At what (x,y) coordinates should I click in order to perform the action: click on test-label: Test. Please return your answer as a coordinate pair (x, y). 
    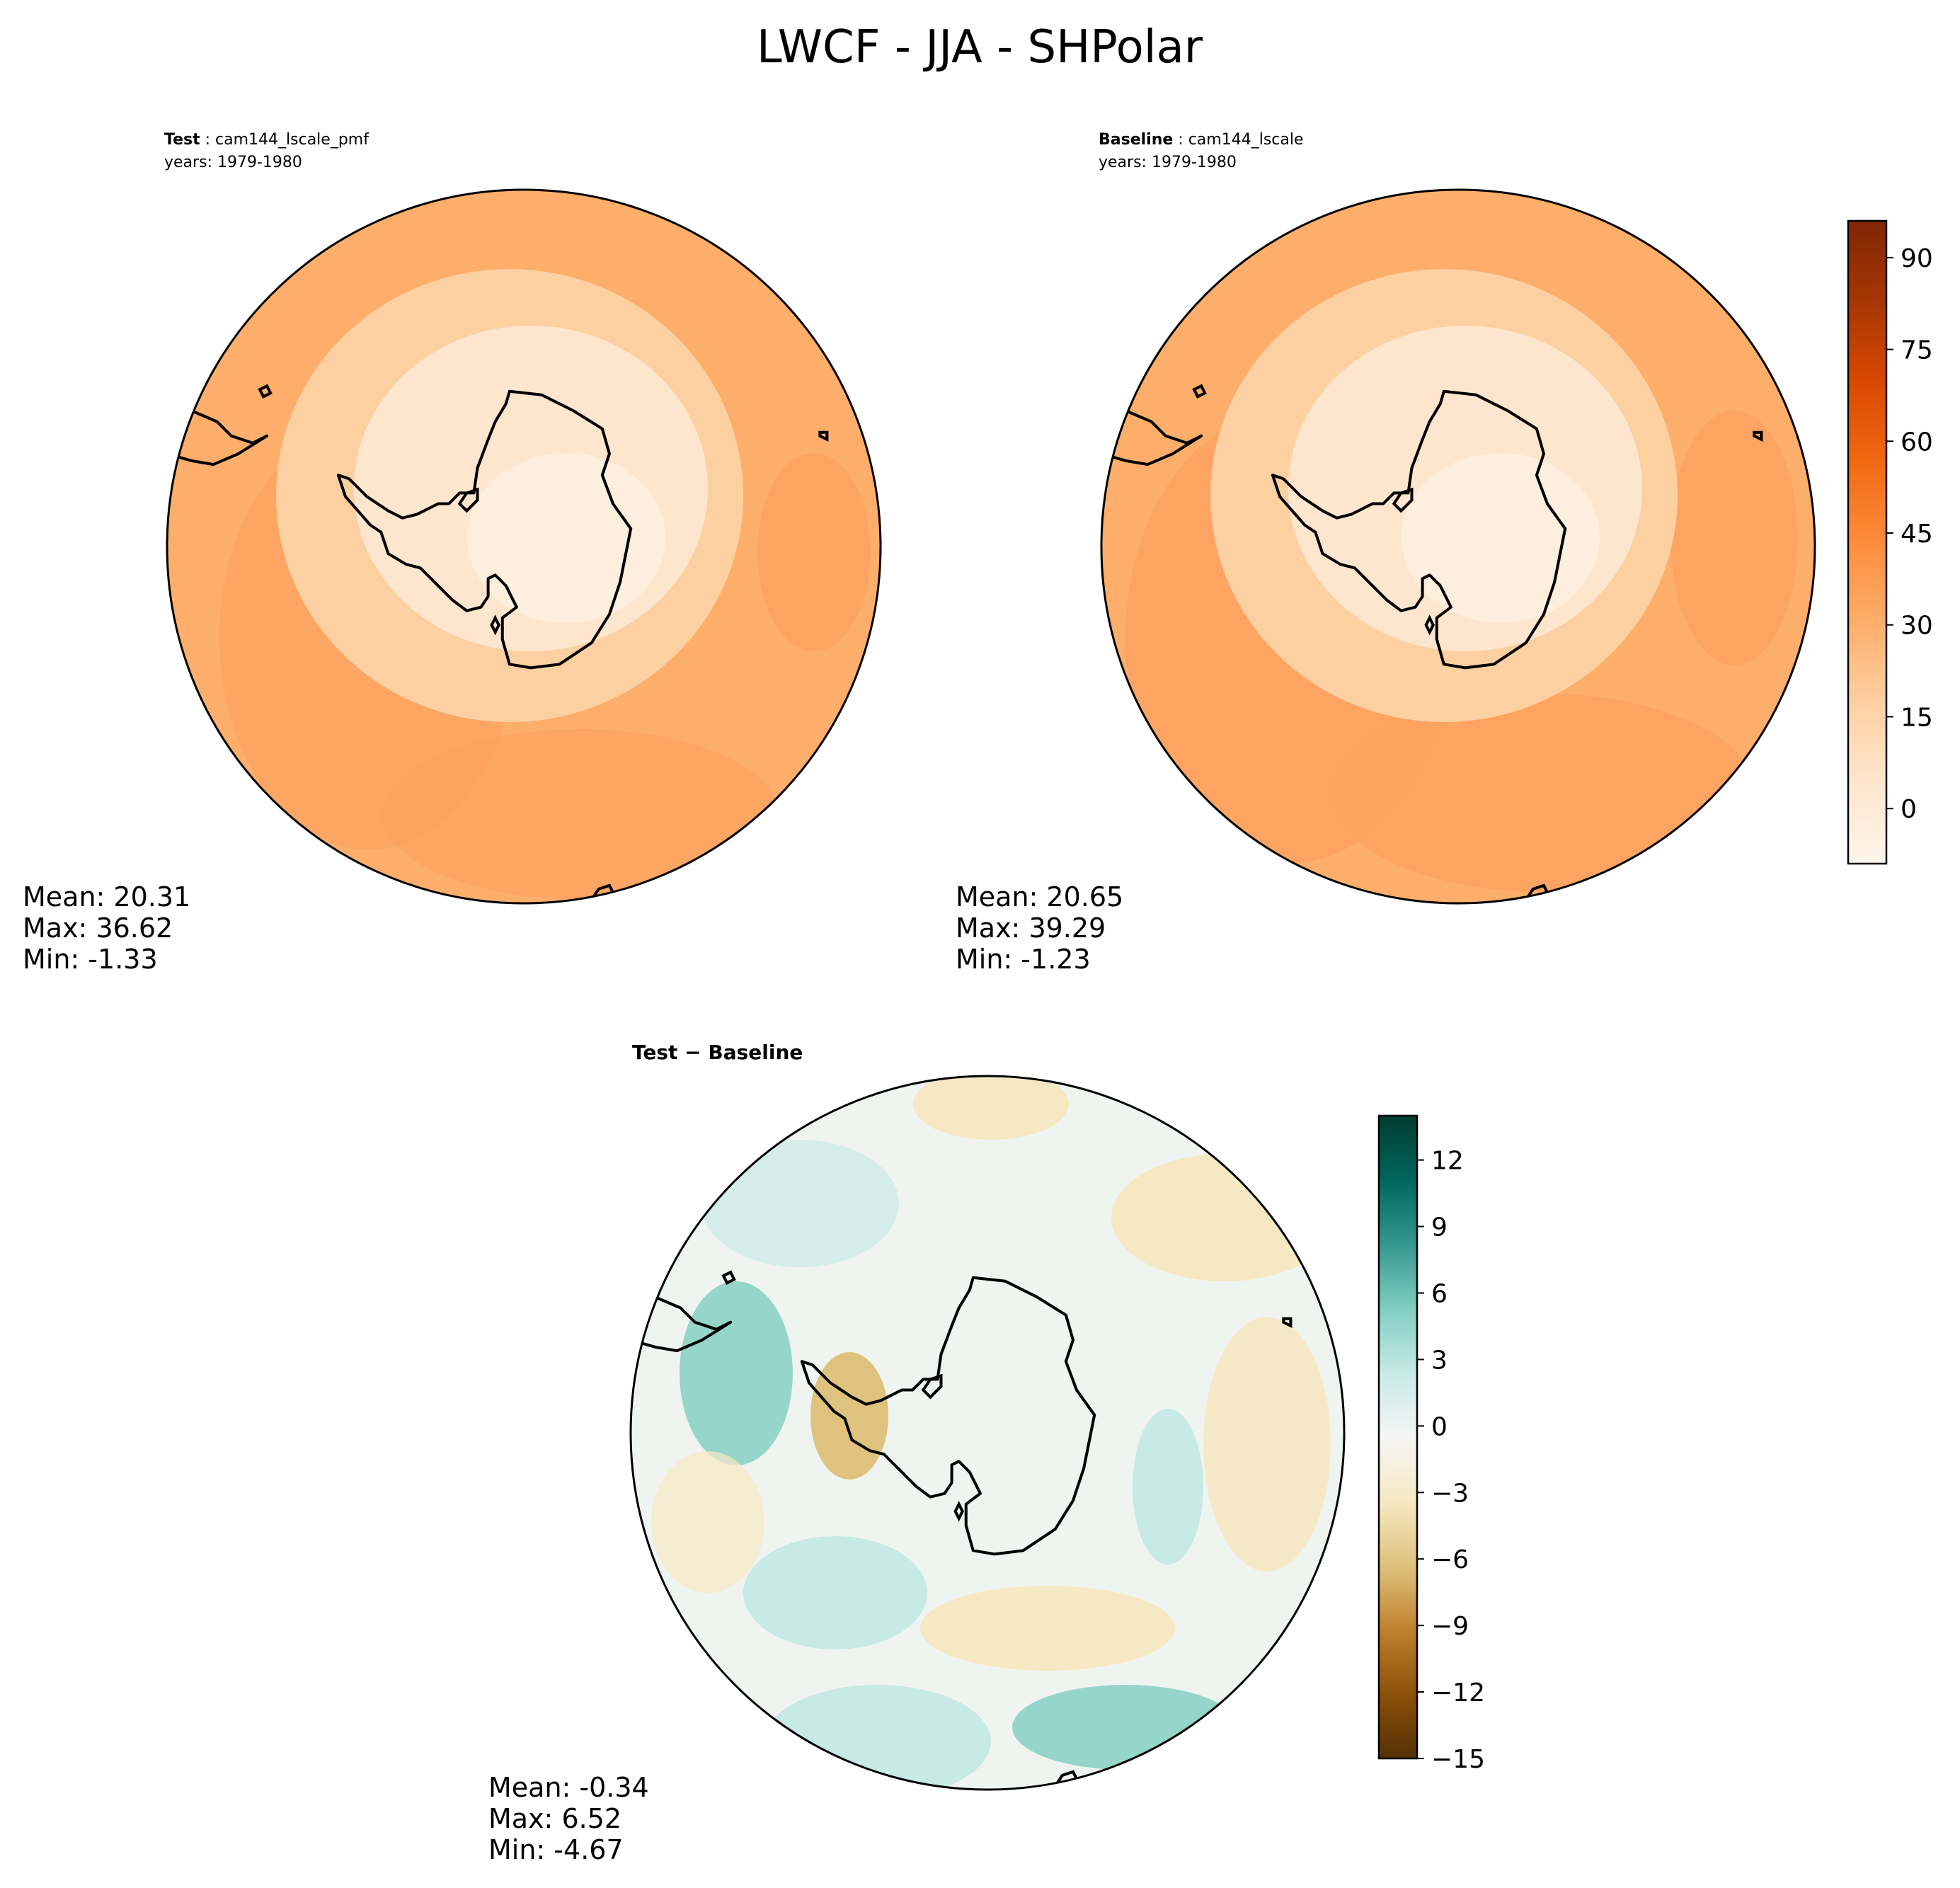
    Looking at the image, I should click on (182, 140).